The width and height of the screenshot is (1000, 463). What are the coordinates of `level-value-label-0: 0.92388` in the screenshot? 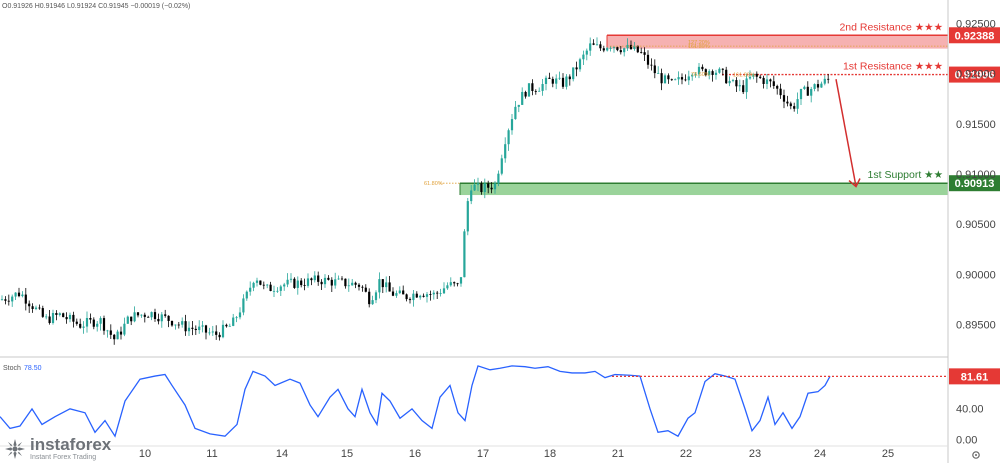 It's located at (975, 36).